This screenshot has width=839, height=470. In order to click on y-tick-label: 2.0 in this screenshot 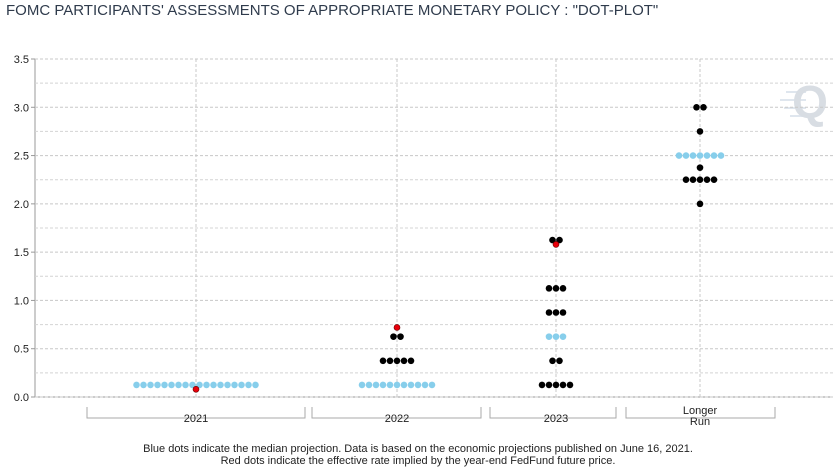, I will do `click(21, 205)`.